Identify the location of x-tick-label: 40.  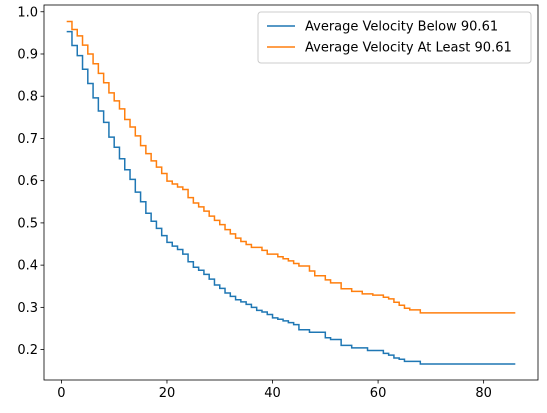
(272, 393).